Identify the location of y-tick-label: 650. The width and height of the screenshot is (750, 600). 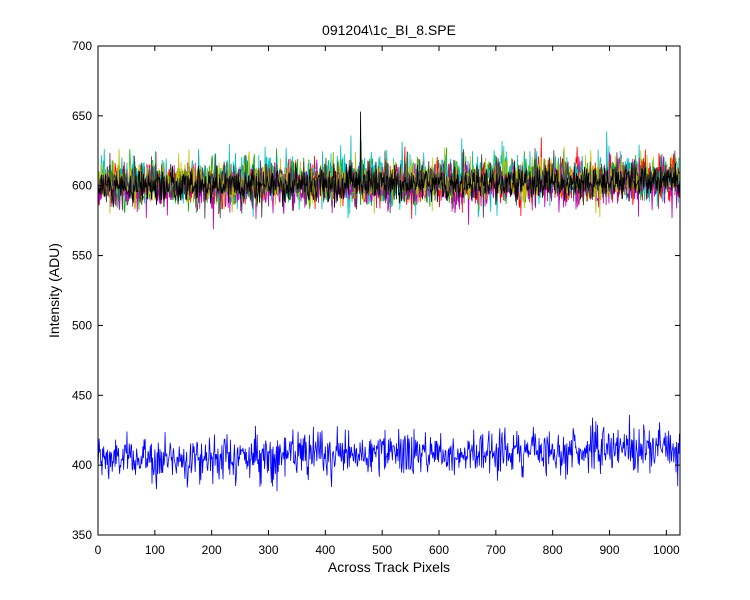
(82, 116).